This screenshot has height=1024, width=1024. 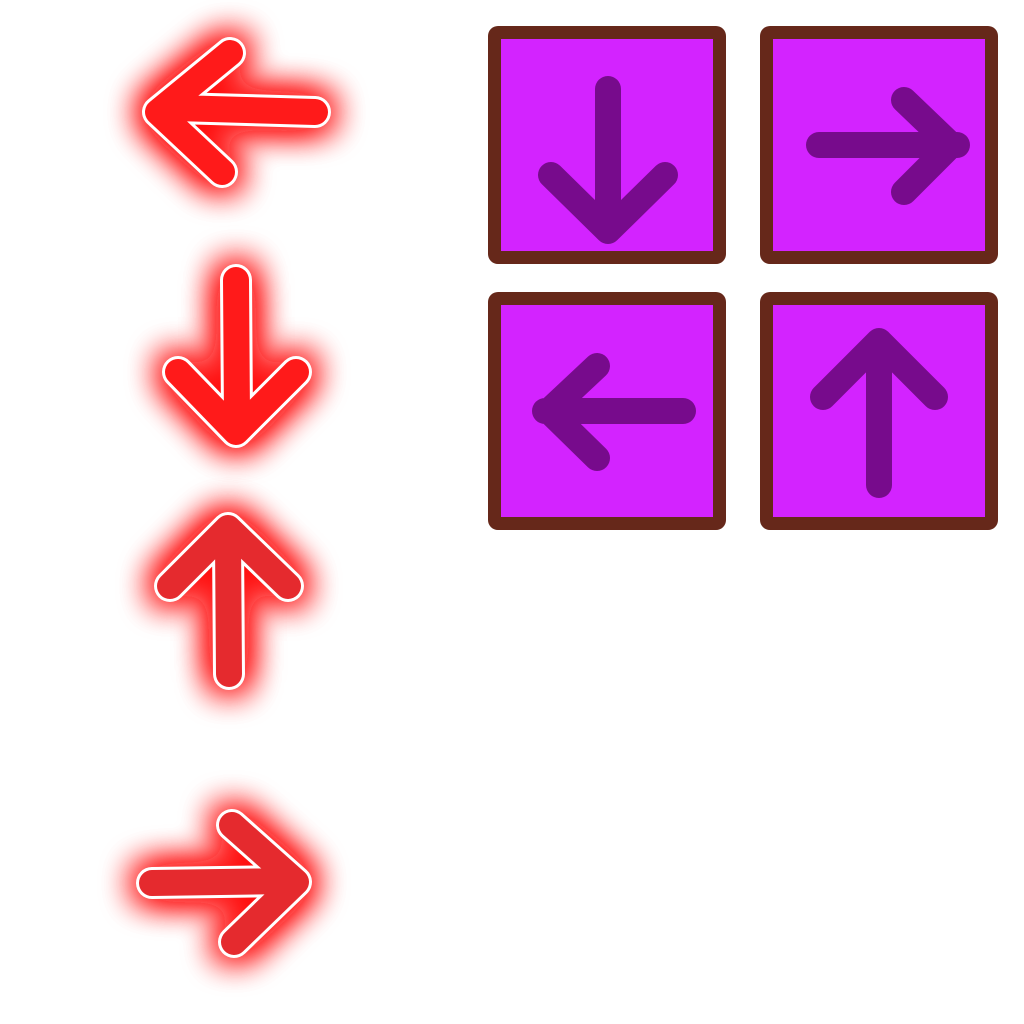 I want to click on glow-arrow-right, so click(x=200, y=885).